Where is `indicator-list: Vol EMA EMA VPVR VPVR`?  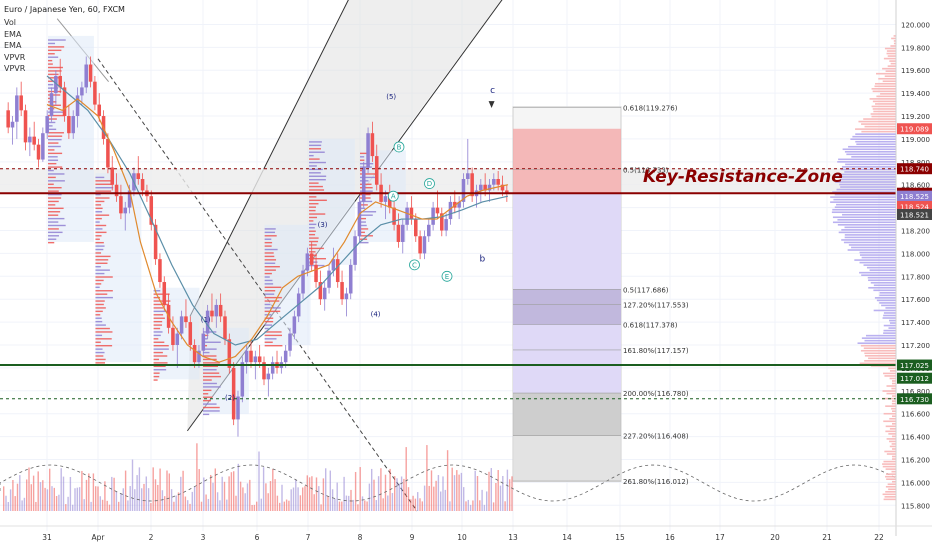
indicator-list: Vol EMA EMA VPVR VPVR is located at coordinates (14, 46).